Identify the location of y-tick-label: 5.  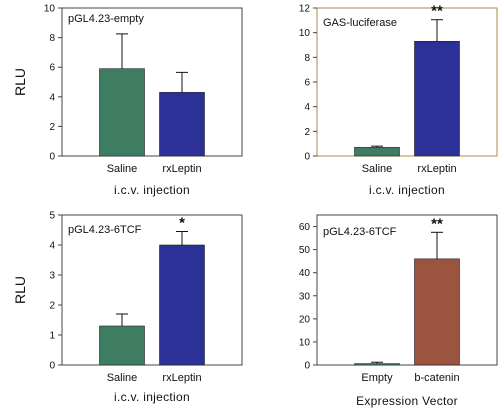
(52, 216).